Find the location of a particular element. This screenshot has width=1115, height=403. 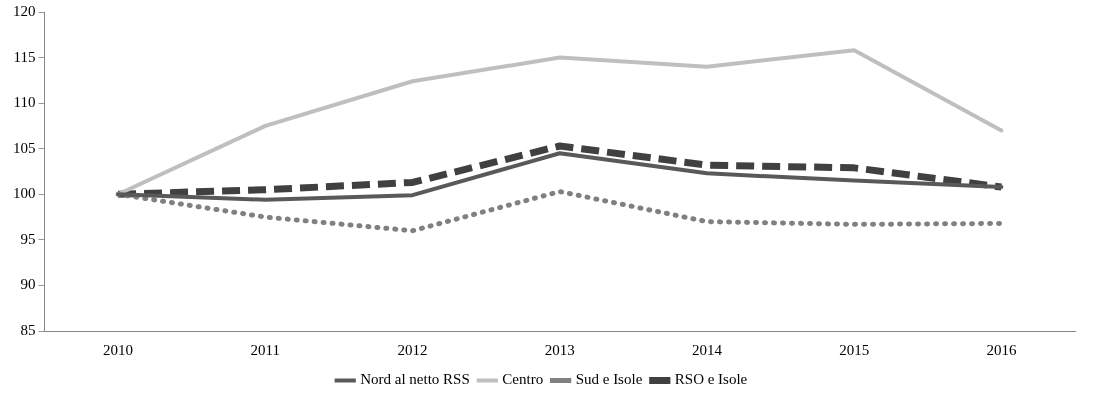

y-tick-label: 120 is located at coordinates (24, 10).